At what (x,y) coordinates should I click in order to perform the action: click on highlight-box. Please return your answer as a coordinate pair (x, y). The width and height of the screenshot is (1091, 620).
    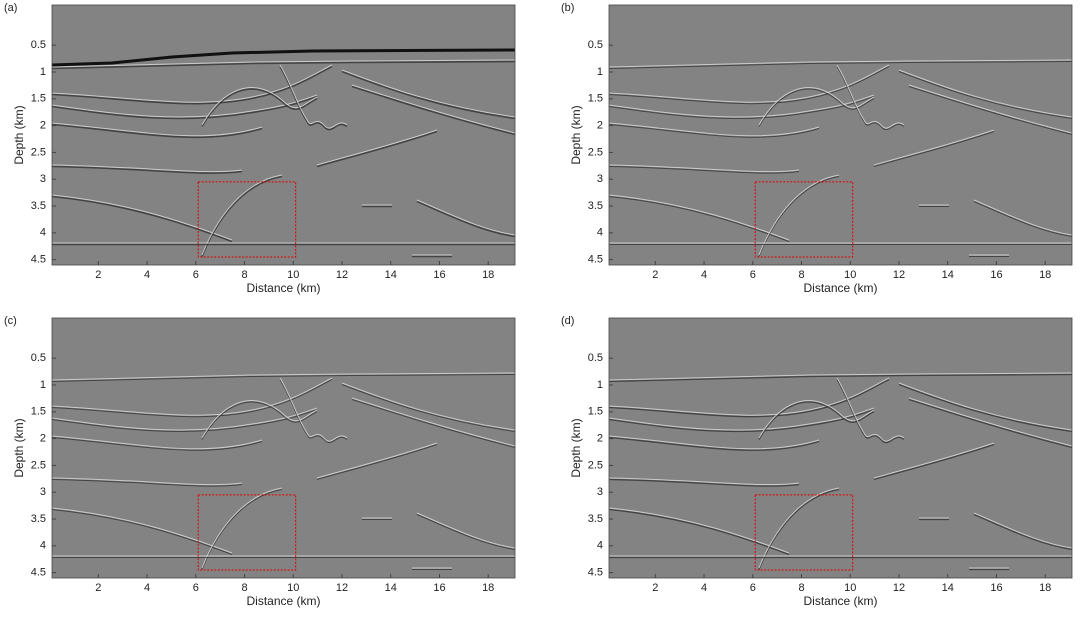
    Looking at the image, I should click on (804, 219).